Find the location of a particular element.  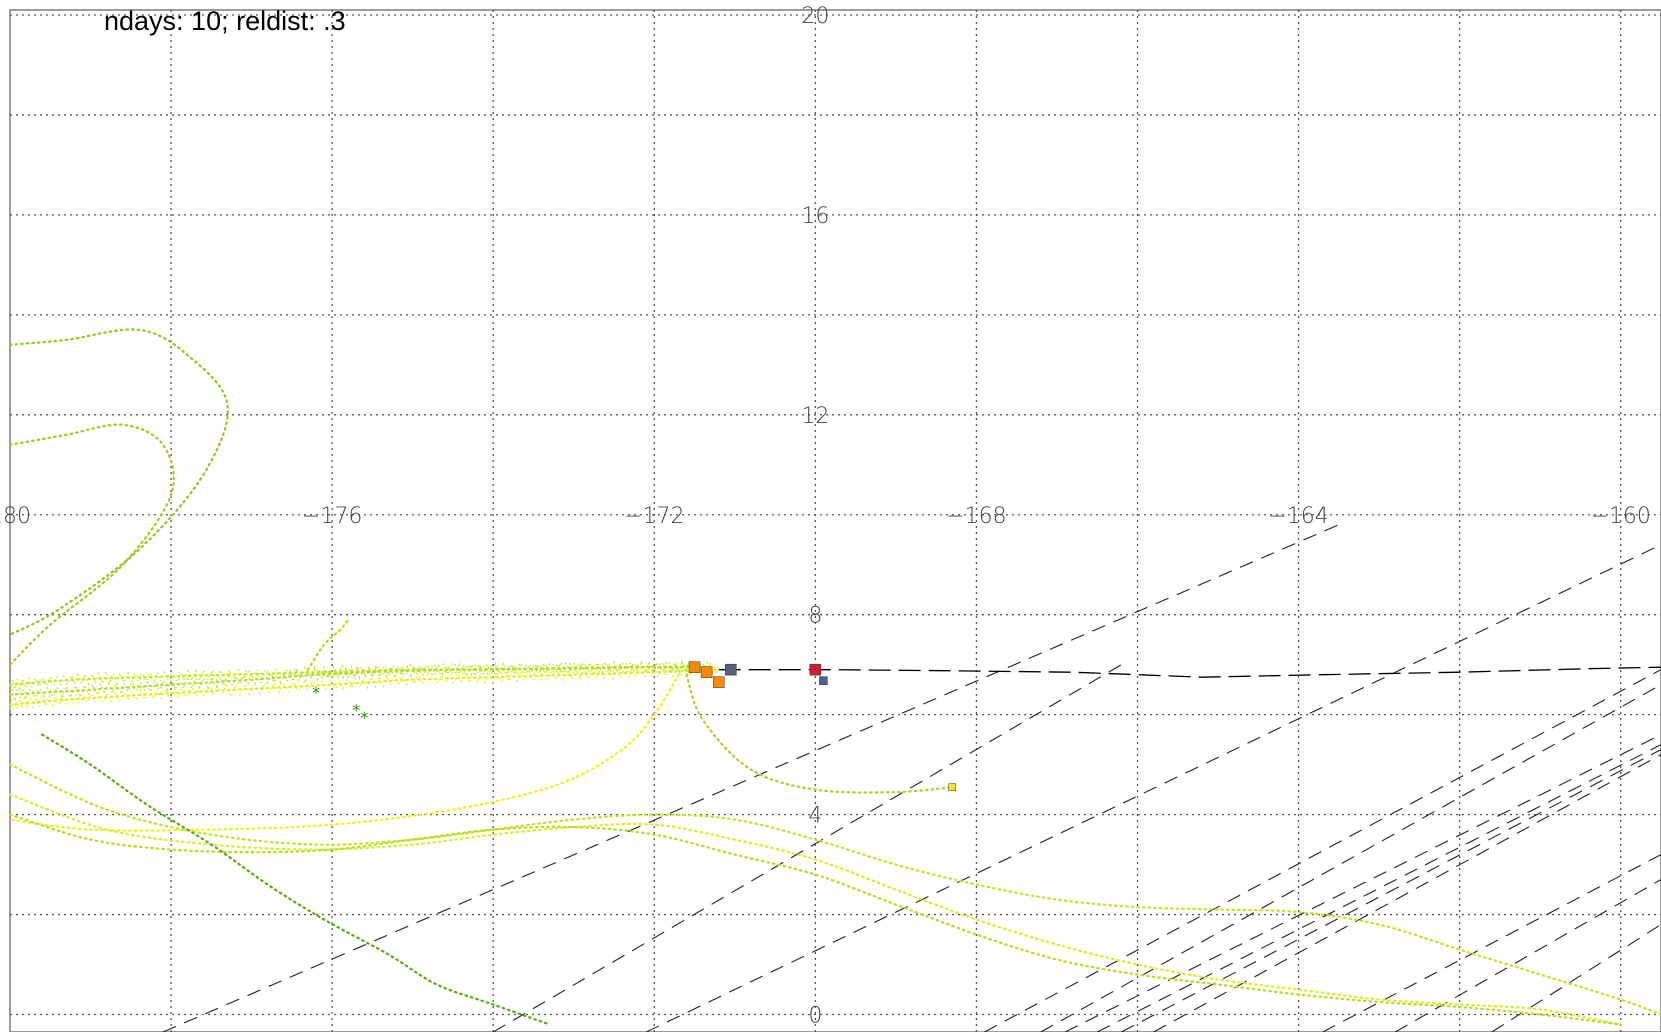

x-tick-label: 180 is located at coordinates (15, 516).